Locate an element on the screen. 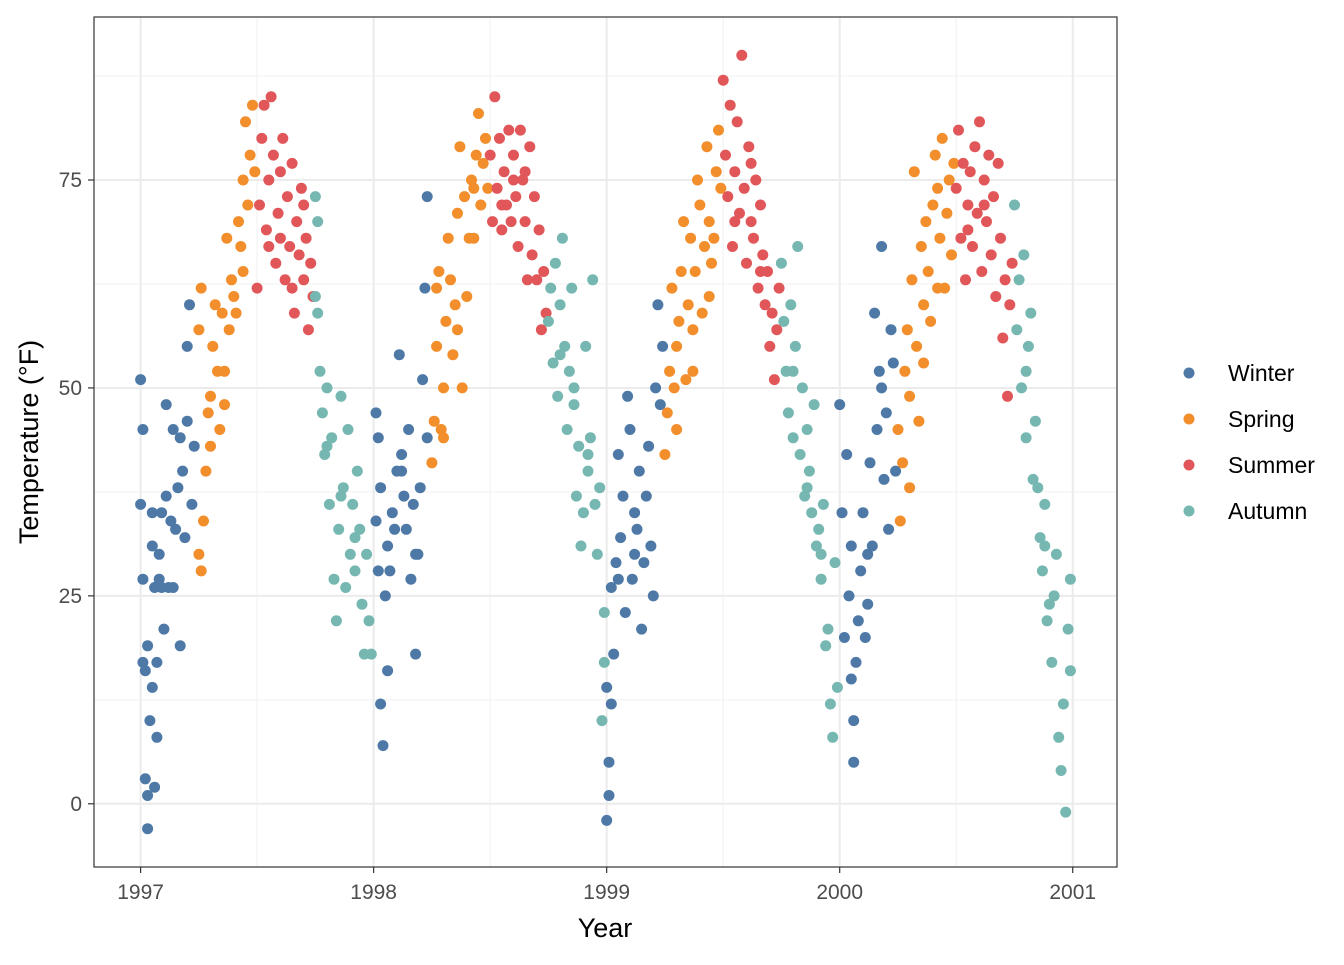 The height and width of the screenshot is (965, 1344). legend: Winter Spring Summer Autumn is located at coordinates (1249, 442).